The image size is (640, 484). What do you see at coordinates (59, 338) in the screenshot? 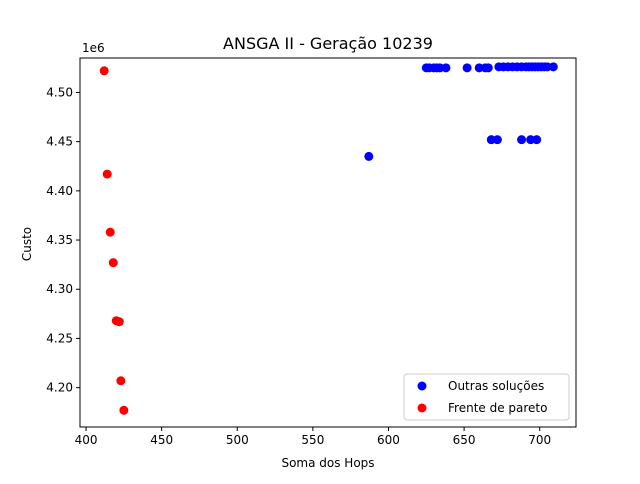
I see `y-tick-label: 4.25` at bounding box center [59, 338].